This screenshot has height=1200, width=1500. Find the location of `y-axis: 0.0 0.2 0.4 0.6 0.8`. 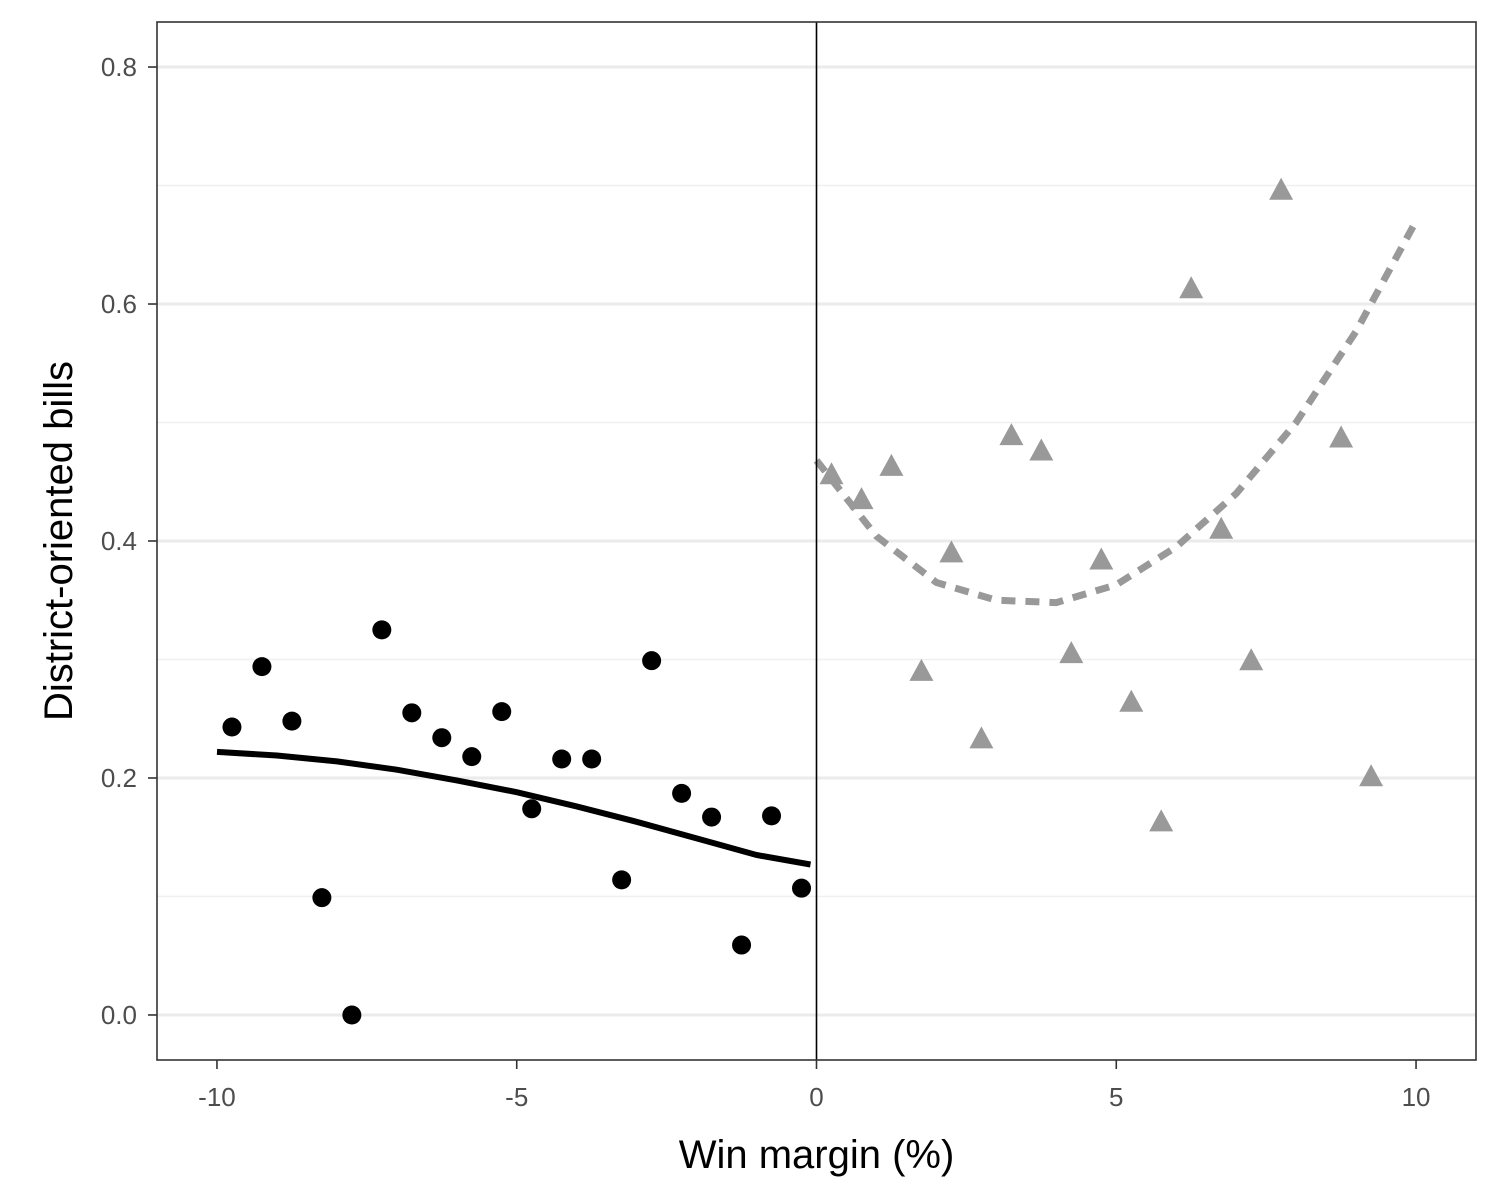

y-axis: 0.0 0.2 0.4 0.6 0.8 is located at coordinates (129, 541).